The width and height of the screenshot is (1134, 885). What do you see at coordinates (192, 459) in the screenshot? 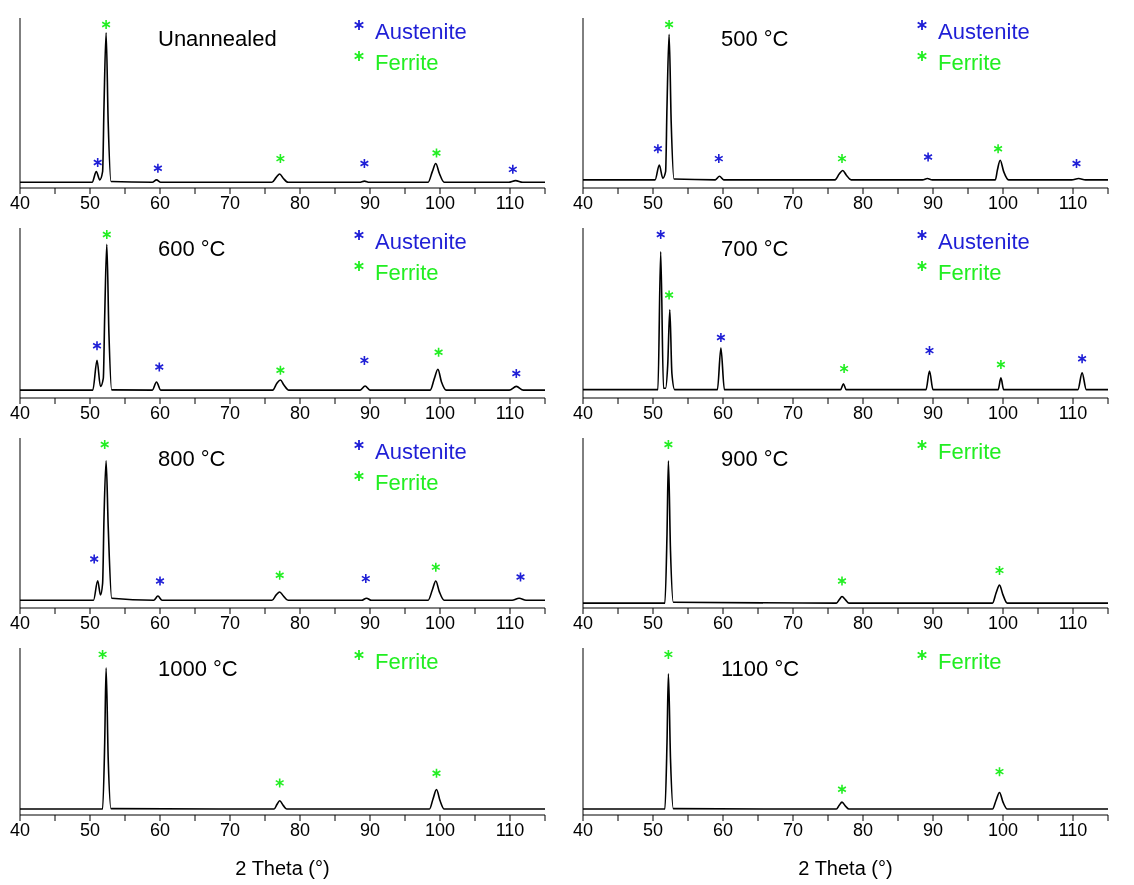
I see `chart-title: 800 °C` at bounding box center [192, 459].